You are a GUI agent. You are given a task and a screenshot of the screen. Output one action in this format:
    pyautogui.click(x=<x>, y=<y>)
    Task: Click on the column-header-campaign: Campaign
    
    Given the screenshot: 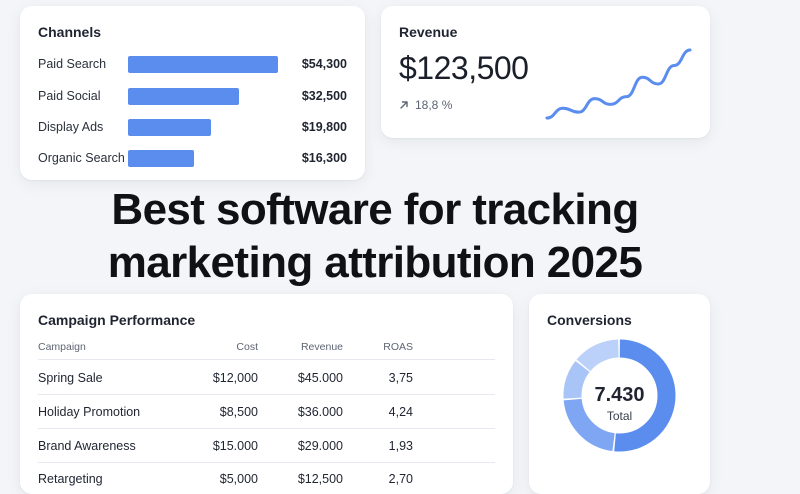 What is the action you would take?
    pyautogui.click(x=62, y=347)
    